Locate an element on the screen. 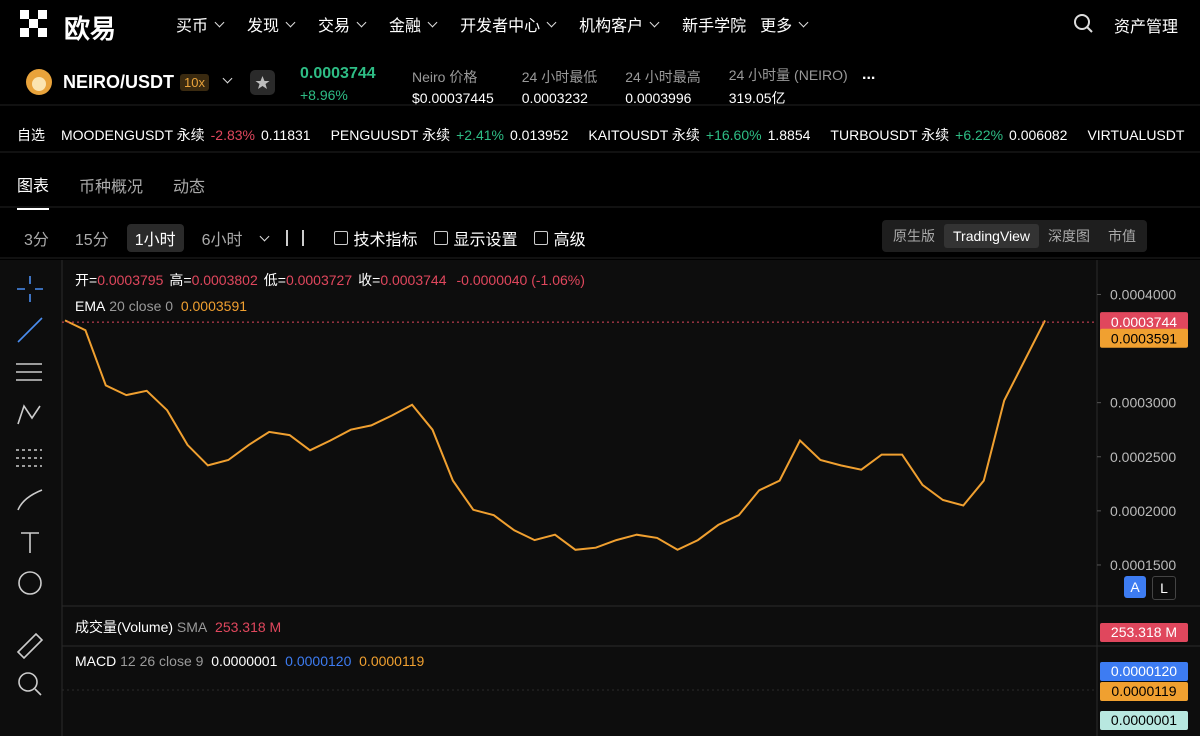 The image size is (1200, 736). menu-item: 金融 is located at coordinates (417, 24).